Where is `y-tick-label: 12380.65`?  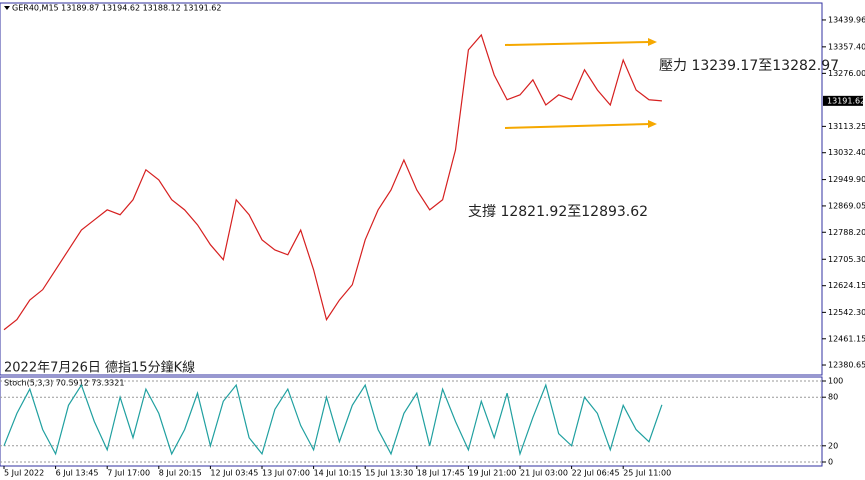
y-tick-label: 12380.65 is located at coordinates (846, 365).